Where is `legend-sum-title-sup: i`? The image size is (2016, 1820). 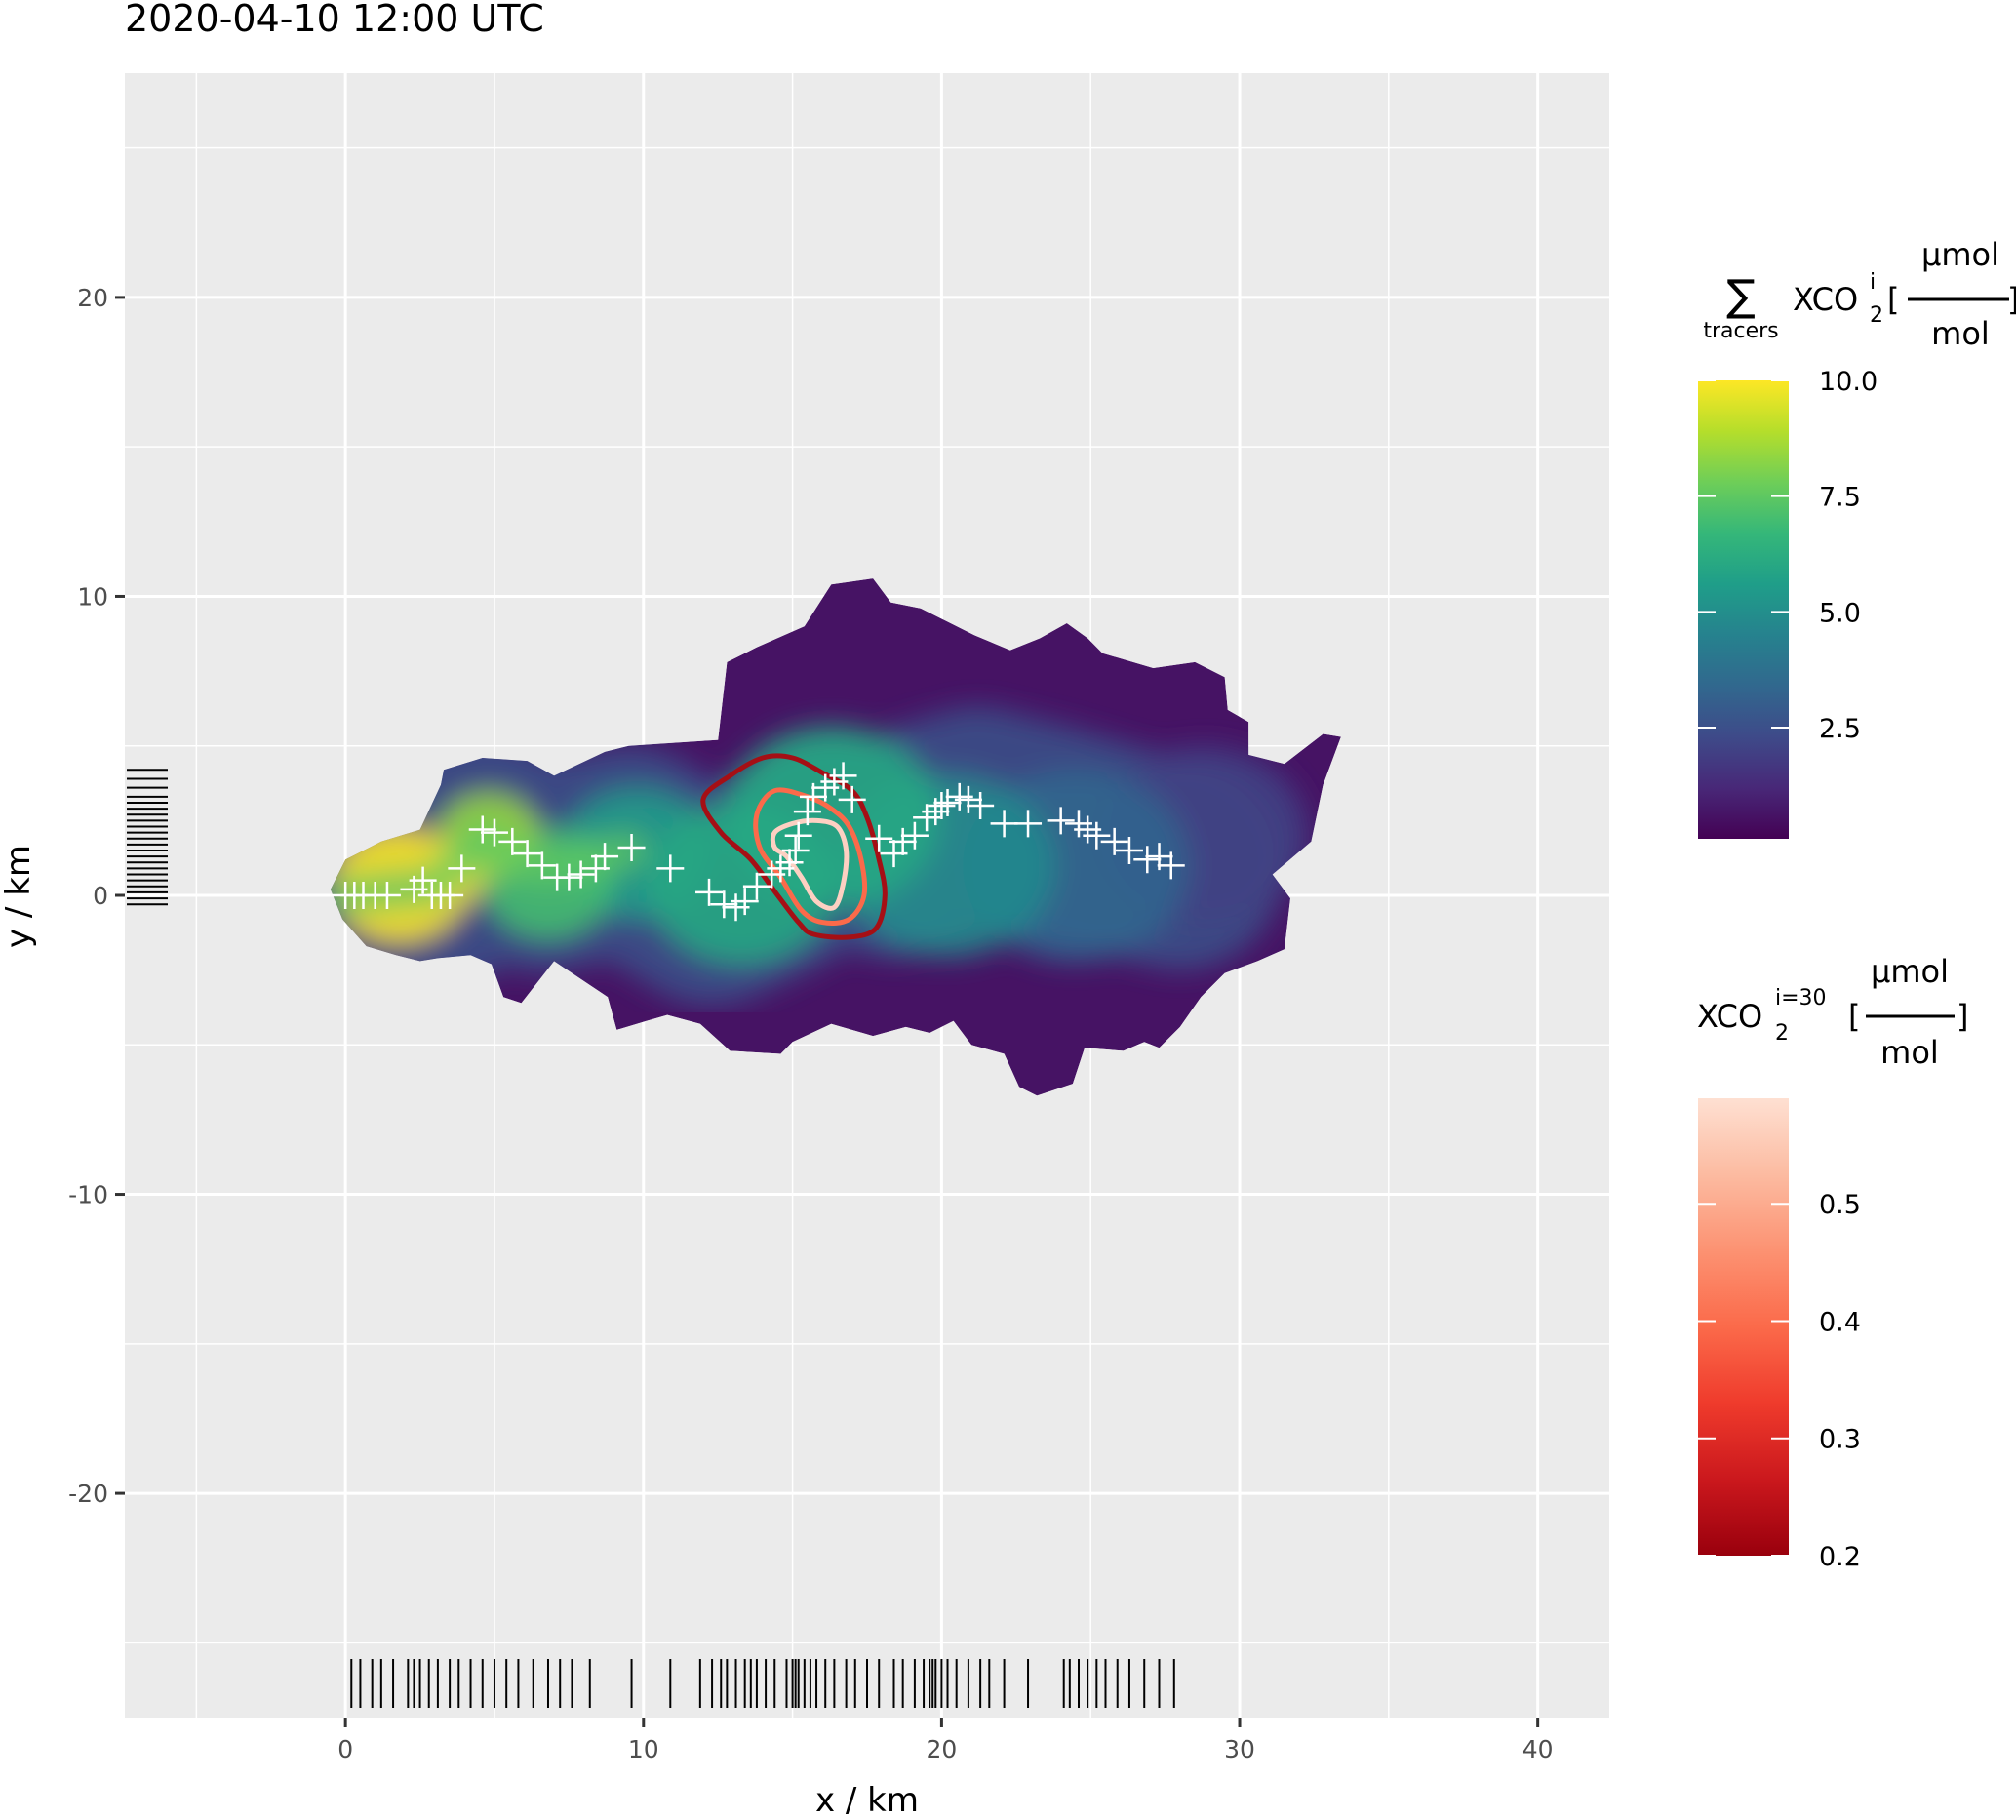 legend-sum-title-sup: i is located at coordinates (1873, 282).